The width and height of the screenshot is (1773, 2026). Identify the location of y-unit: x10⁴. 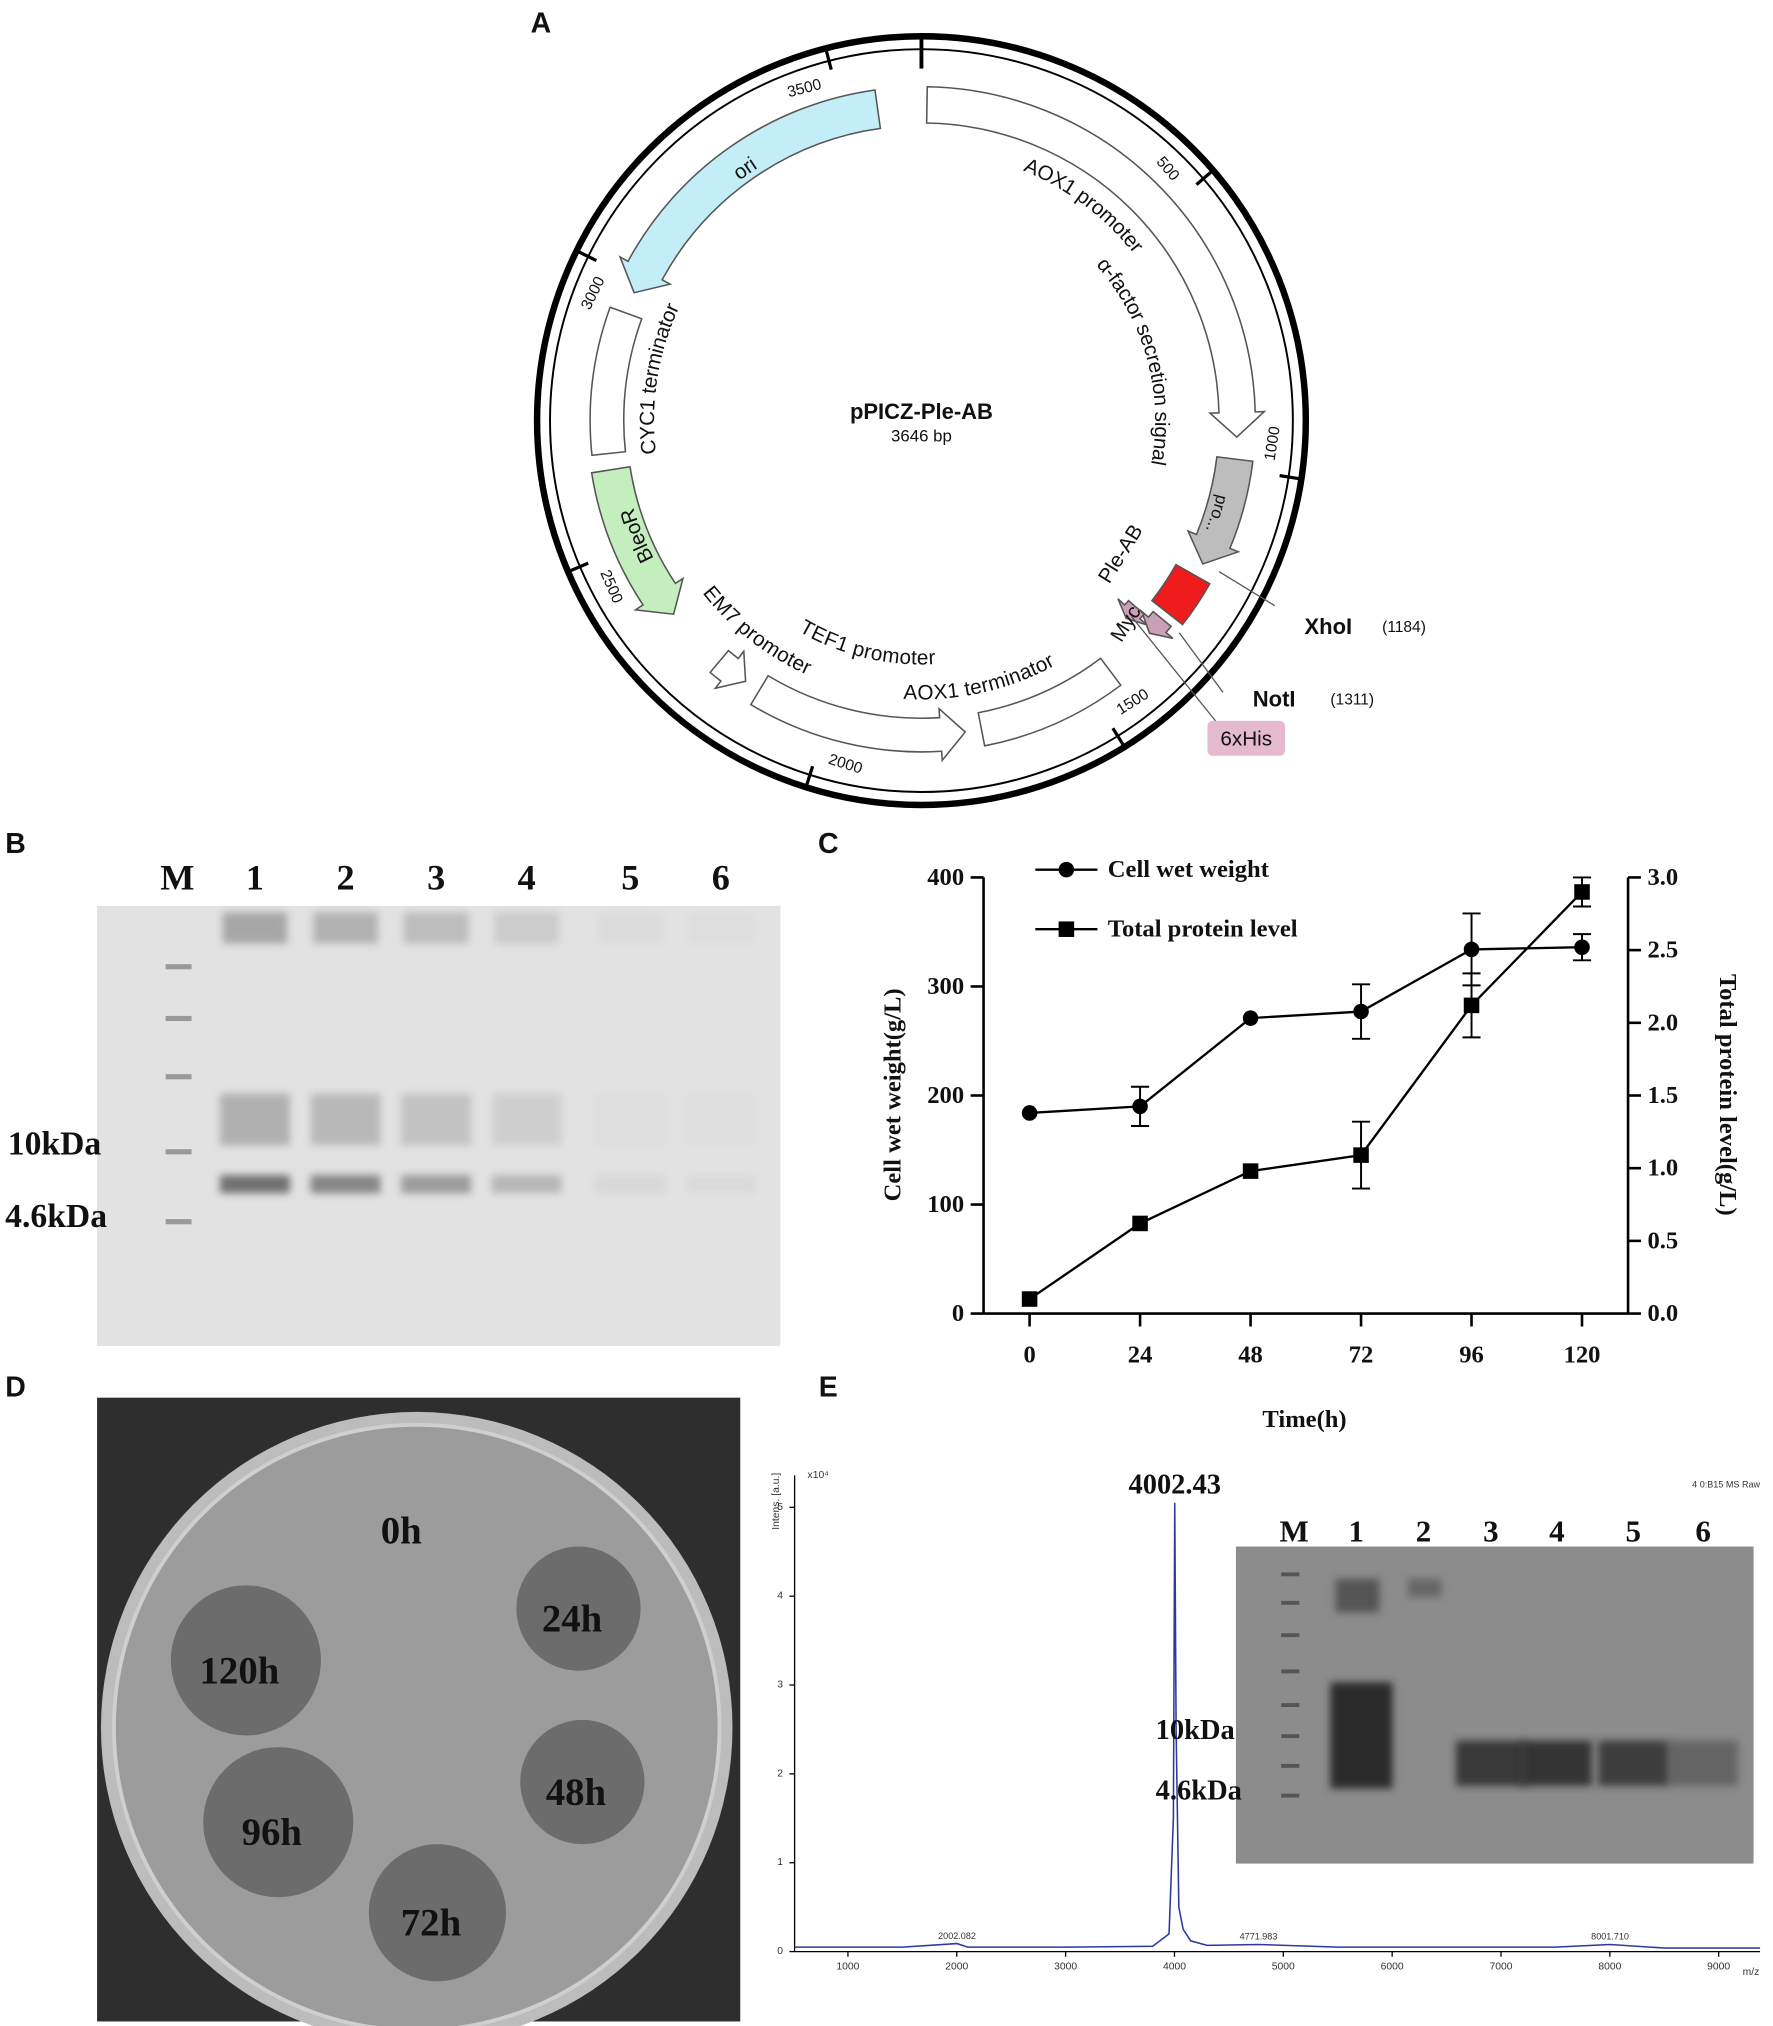
(818, 1475).